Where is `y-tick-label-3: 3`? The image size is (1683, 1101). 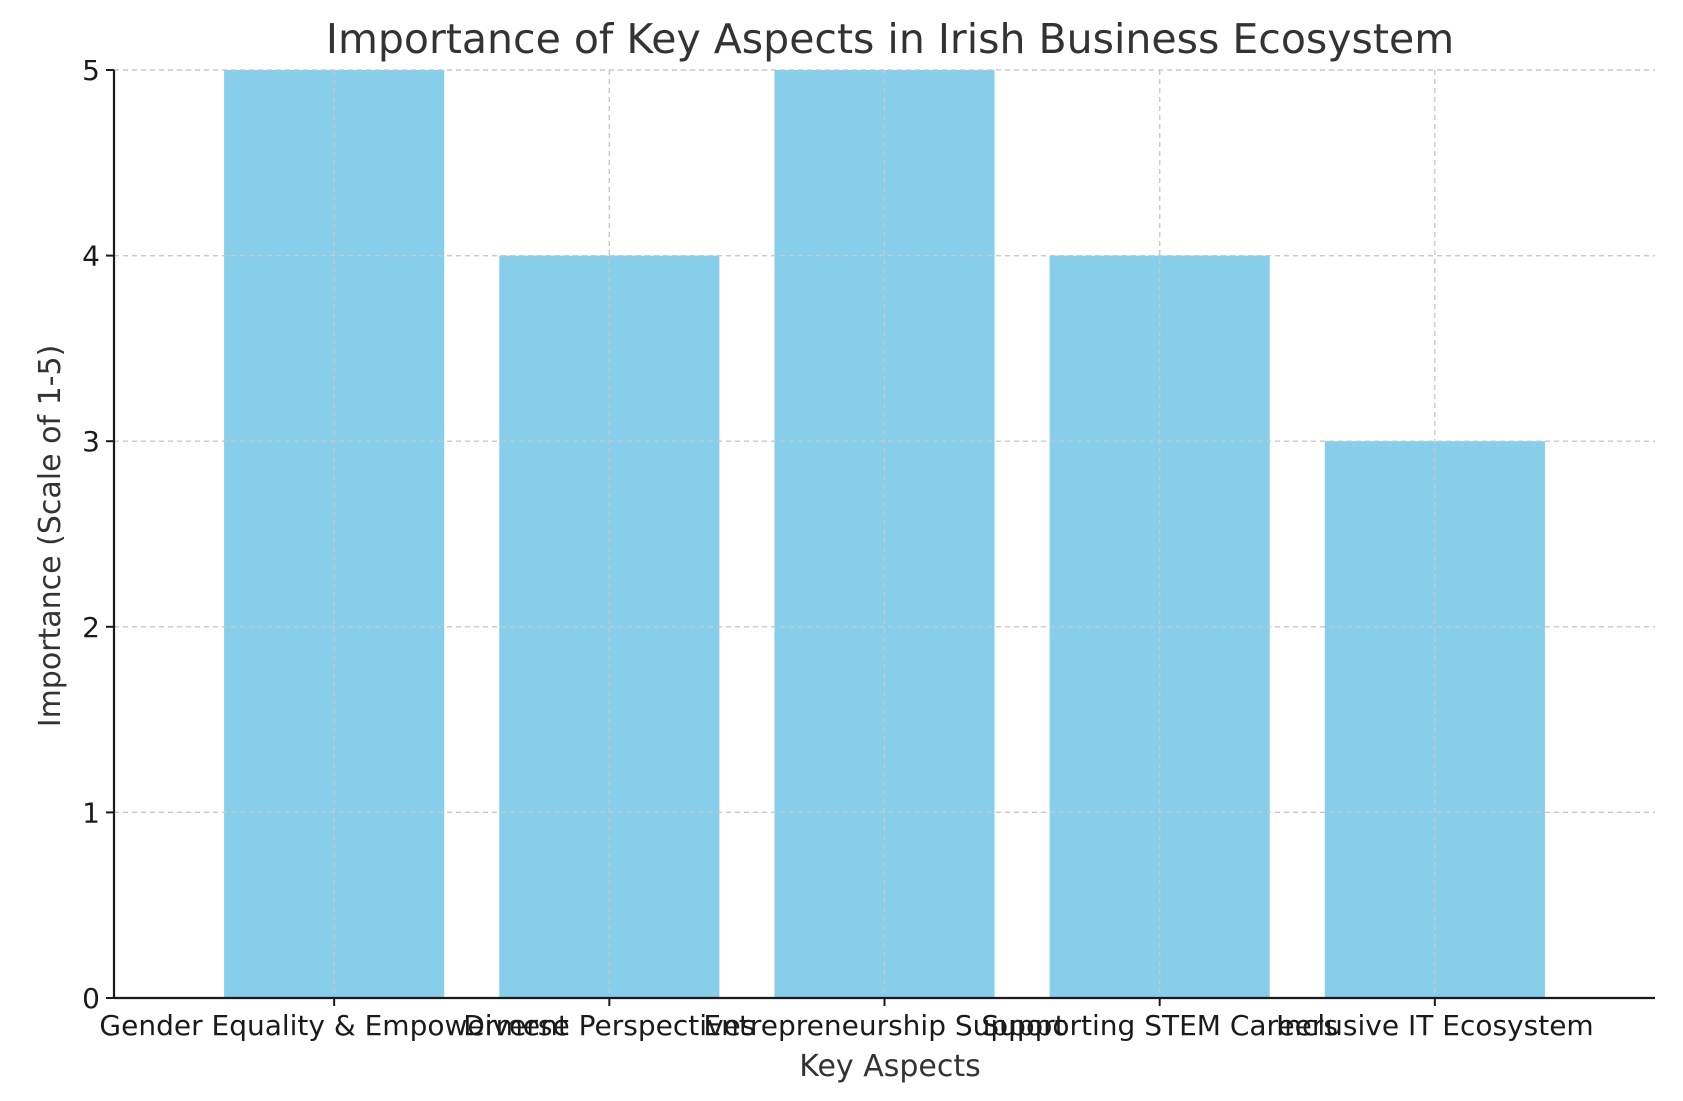 y-tick-label-3: 3 is located at coordinates (91, 441).